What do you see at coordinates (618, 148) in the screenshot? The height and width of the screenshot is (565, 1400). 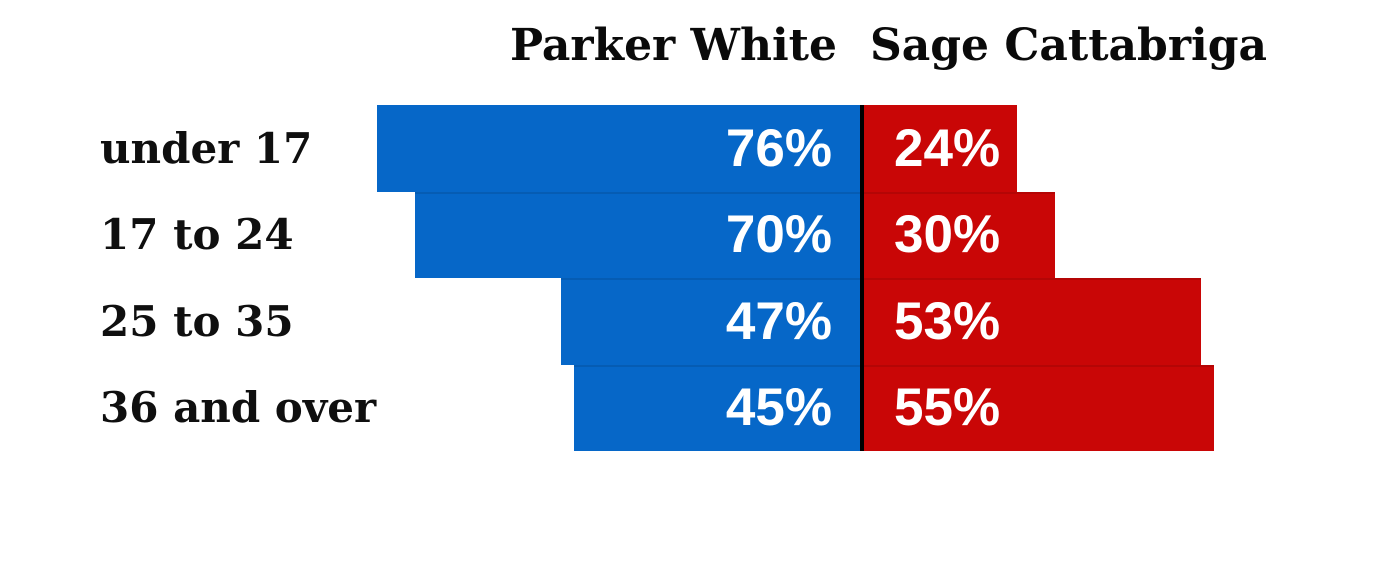 I see `bar-parker-white: 76%` at bounding box center [618, 148].